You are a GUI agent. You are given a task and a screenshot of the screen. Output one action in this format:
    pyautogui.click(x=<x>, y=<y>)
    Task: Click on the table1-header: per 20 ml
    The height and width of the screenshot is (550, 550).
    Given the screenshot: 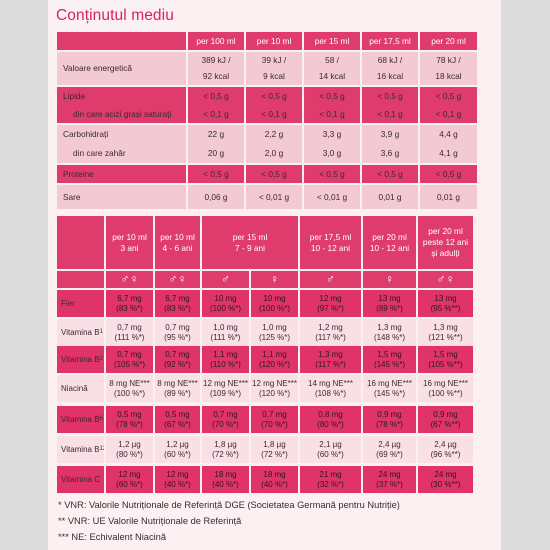 What is the action you would take?
    pyautogui.click(x=448, y=41)
    